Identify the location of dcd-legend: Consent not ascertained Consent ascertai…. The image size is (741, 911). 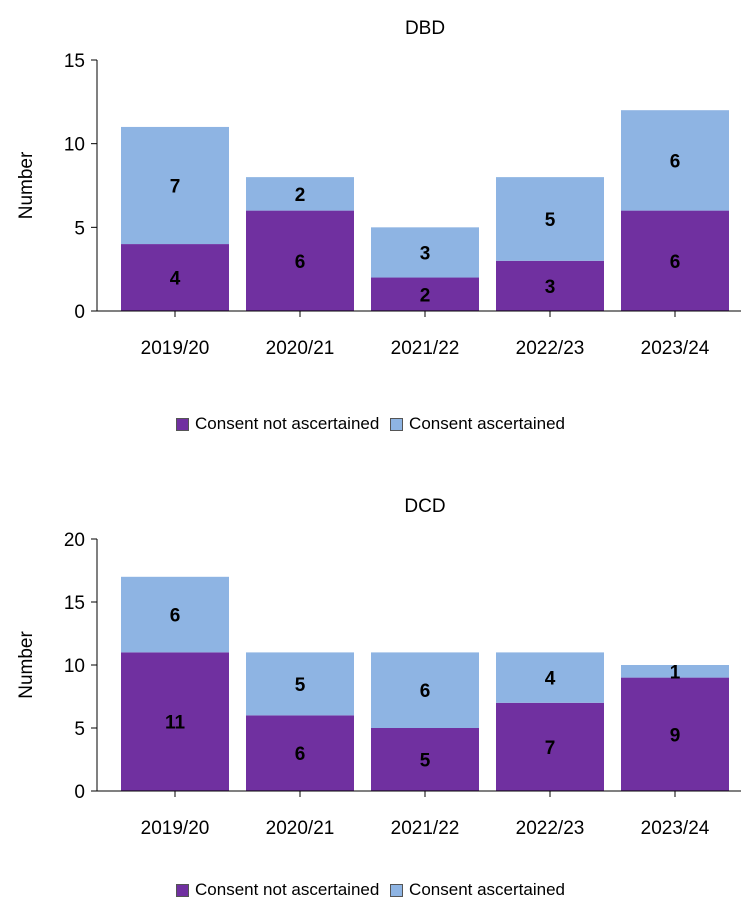
(370, 891).